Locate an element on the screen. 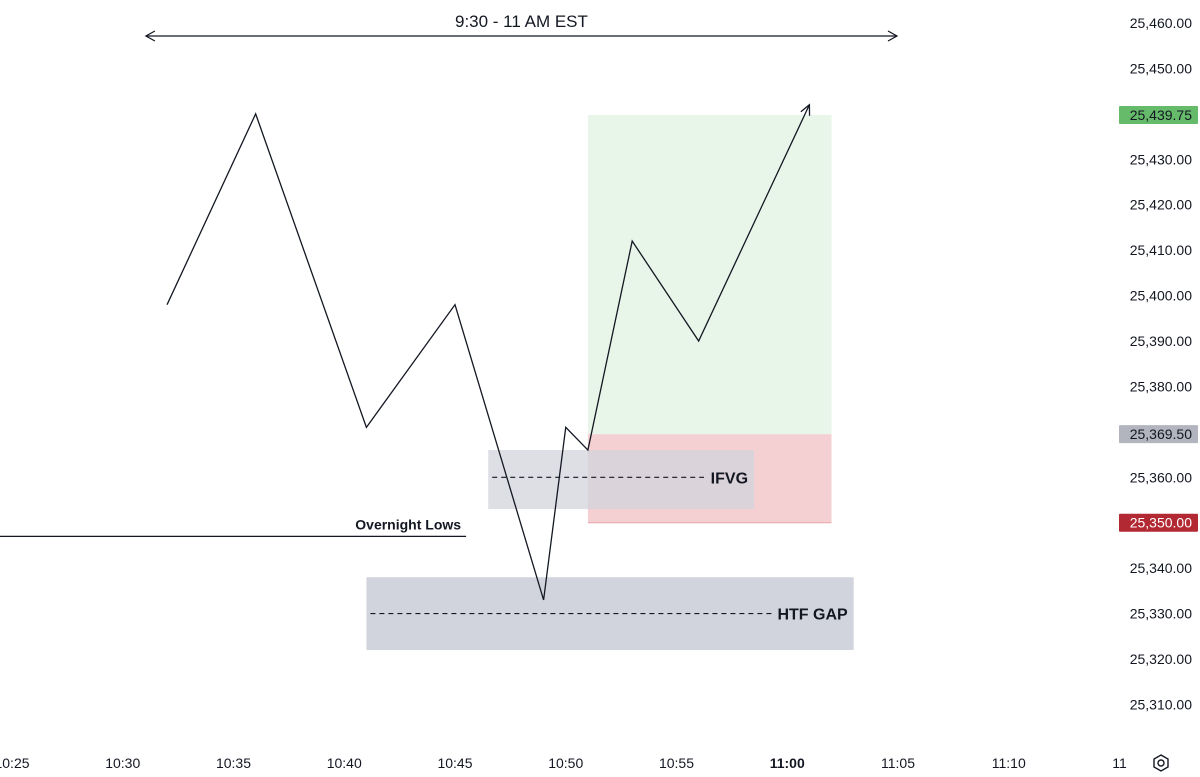  y-tick-label: 25,420.00 is located at coordinates (1161, 205).